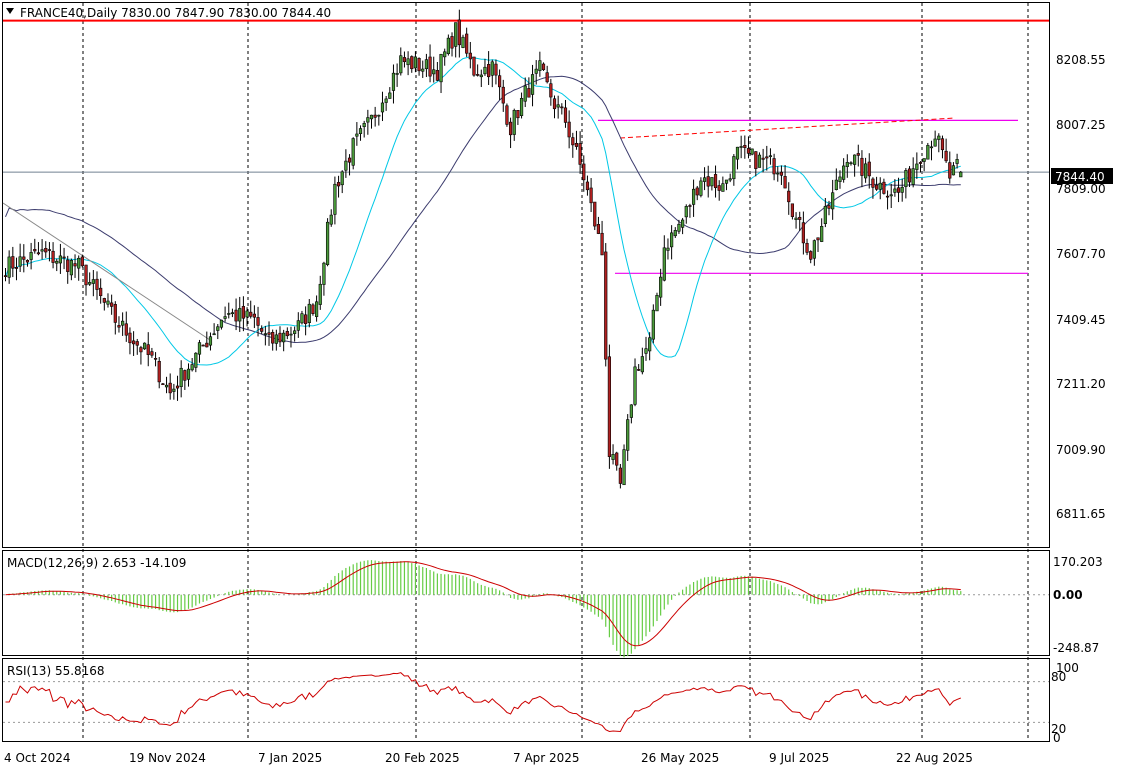 The height and width of the screenshot is (771, 1121). What do you see at coordinates (10, 11) in the screenshot?
I see `menu-triangle-icon` at bounding box center [10, 11].